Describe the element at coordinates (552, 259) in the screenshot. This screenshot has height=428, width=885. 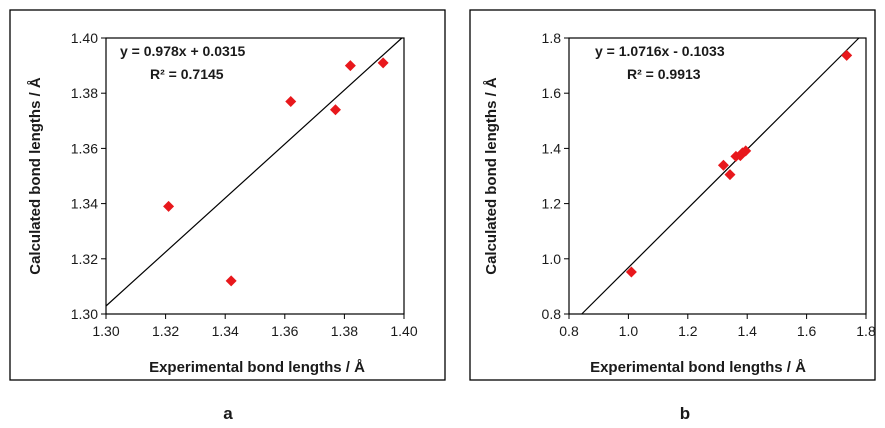
I see `y-tick-label-b: 1.0` at that location.